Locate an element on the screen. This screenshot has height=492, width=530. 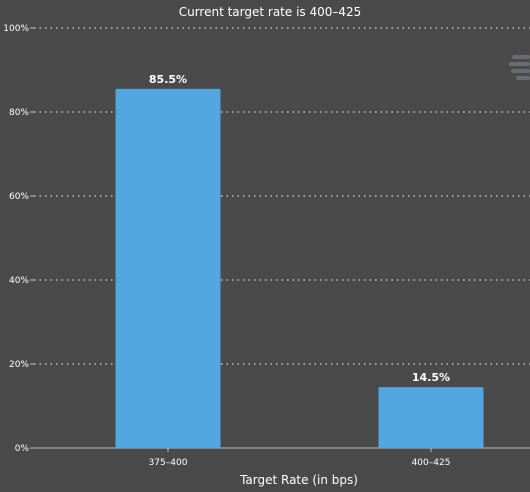
watermark-logo is located at coordinates (519, 67).